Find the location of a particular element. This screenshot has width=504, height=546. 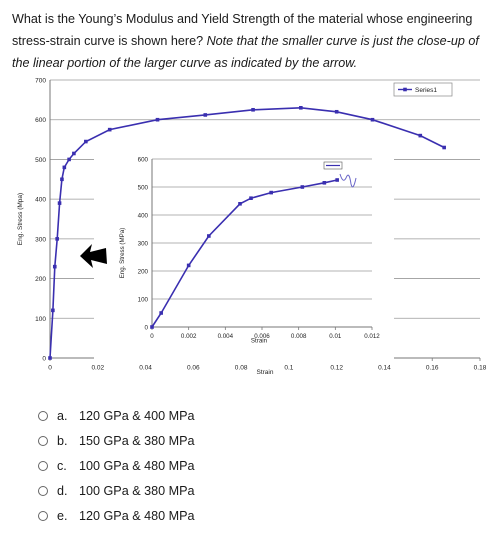

option-e: e. 120 GPa & 480 MPa is located at coordinates (116, 515).